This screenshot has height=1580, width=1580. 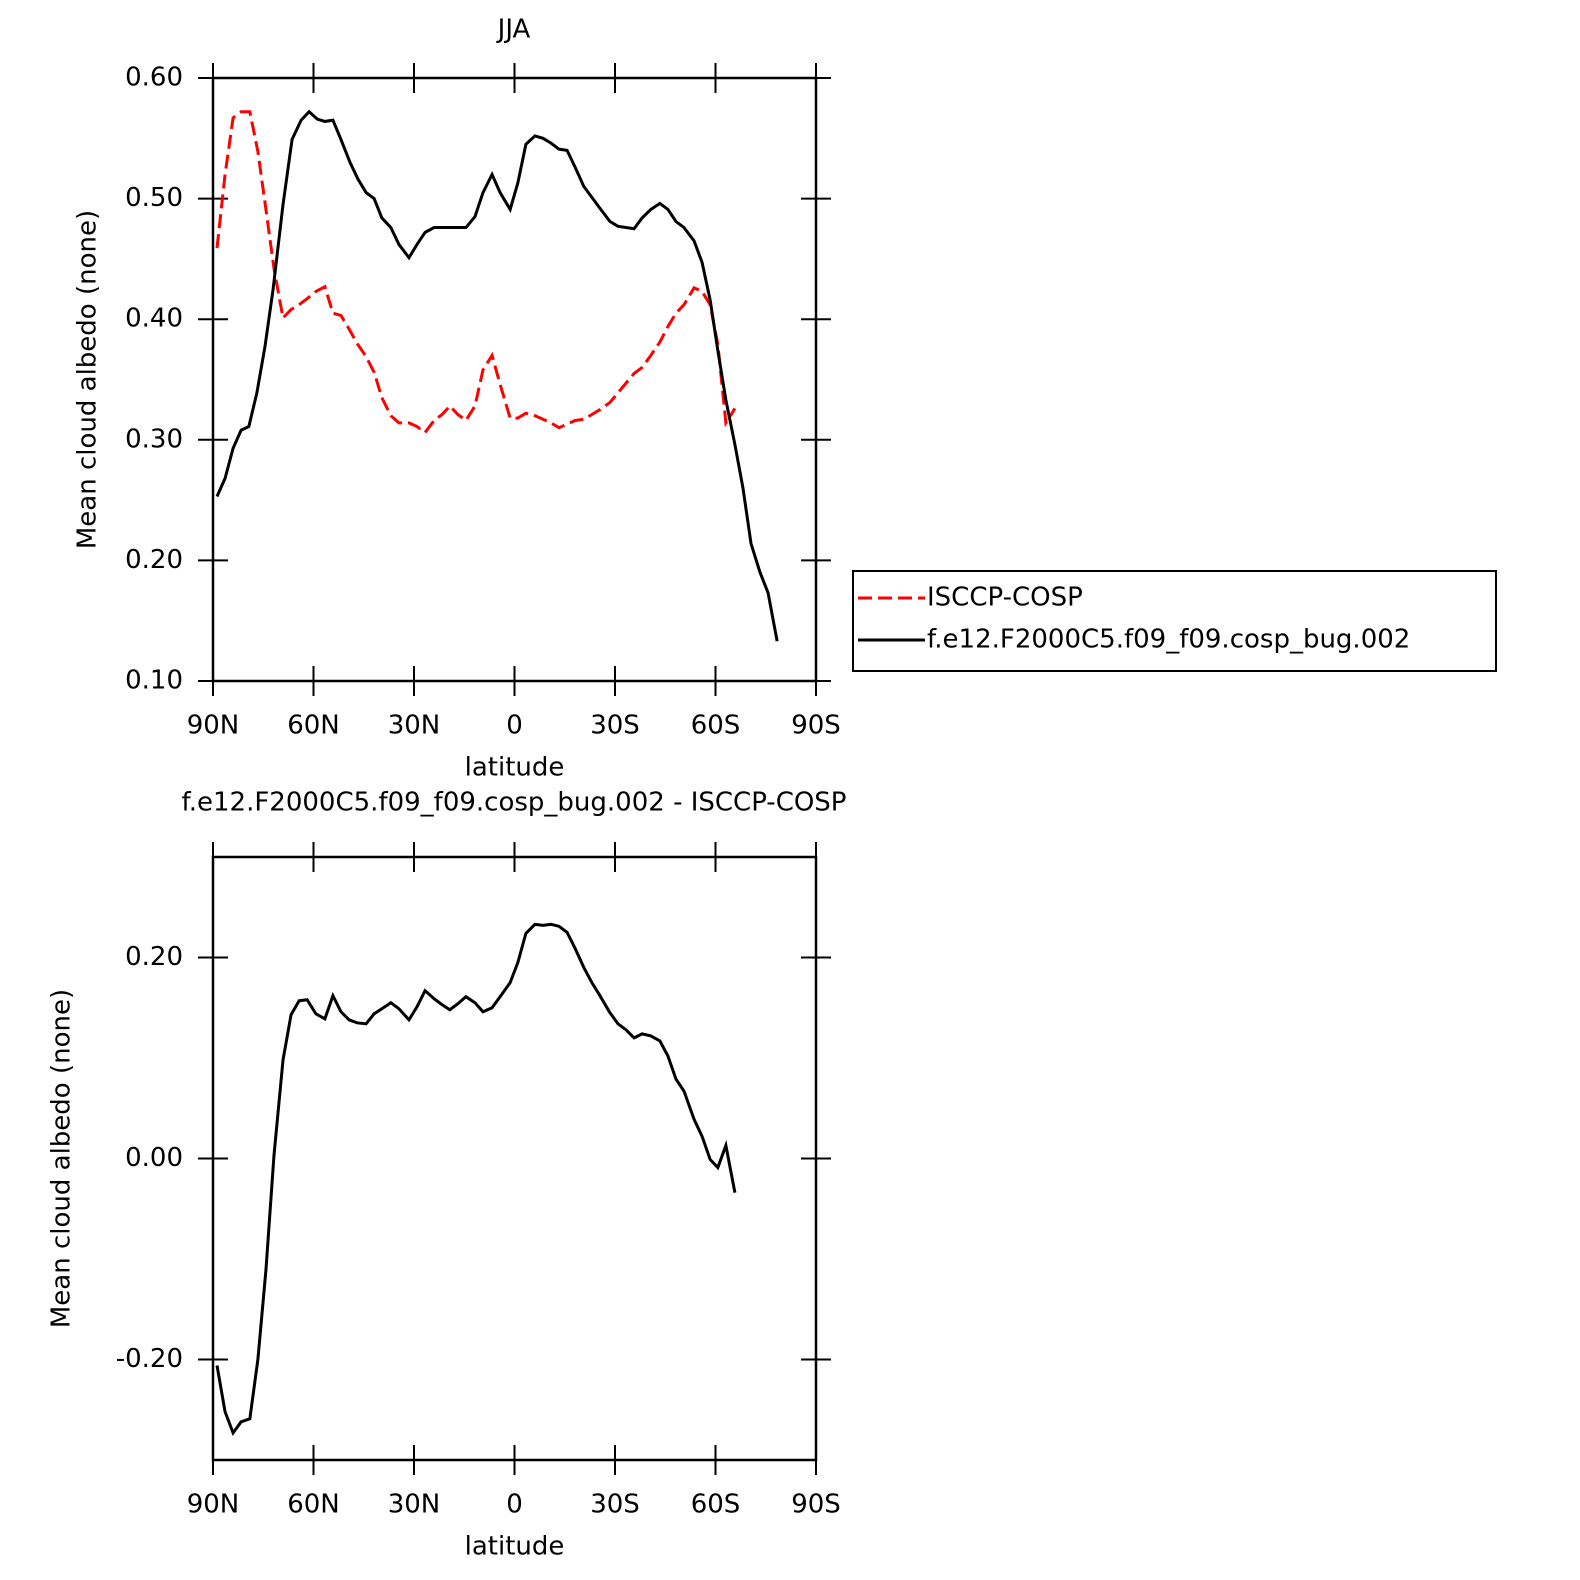 What do you see at coordinates (1168, 640) in the screenshot?
I see `legend-label: f.e12.F2000C5.f09_f09.cosp_bug.002` at bounding box center [1168, 640].